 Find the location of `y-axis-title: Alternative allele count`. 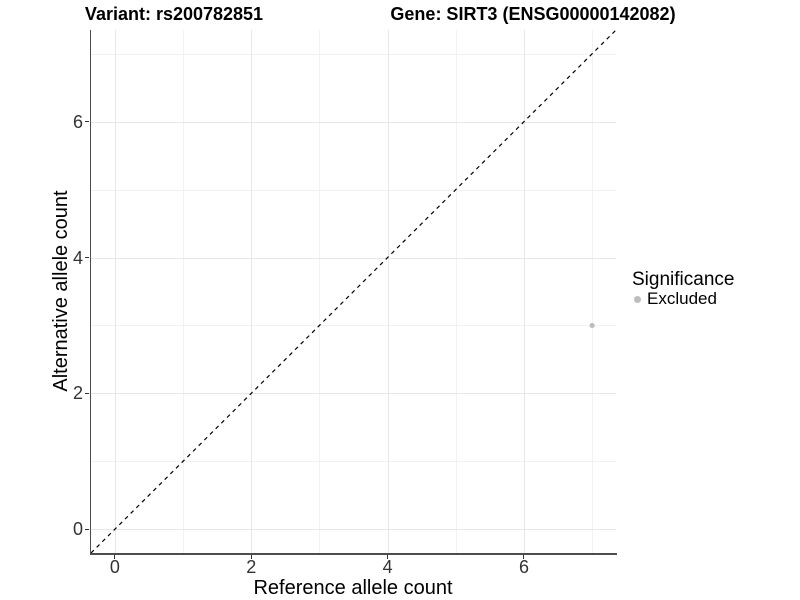

y-axis-title: Alternative allele count is located at coordinates (61, 291).